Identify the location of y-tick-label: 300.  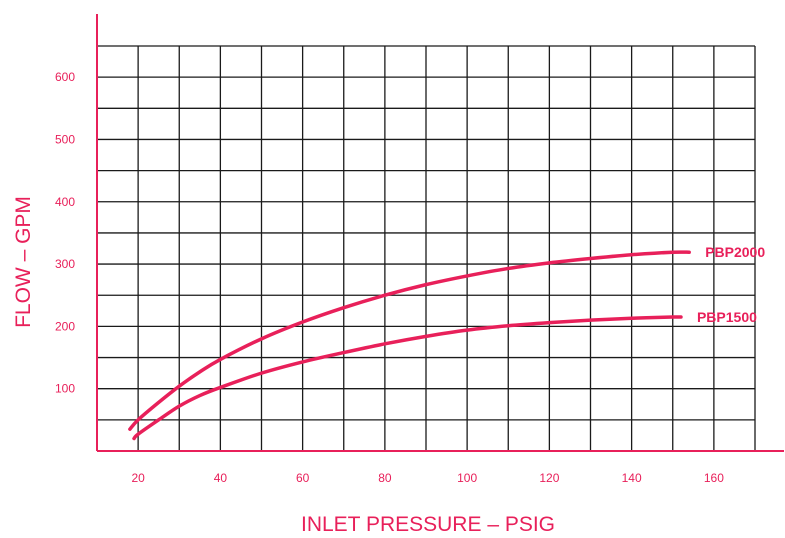
(65, 264).